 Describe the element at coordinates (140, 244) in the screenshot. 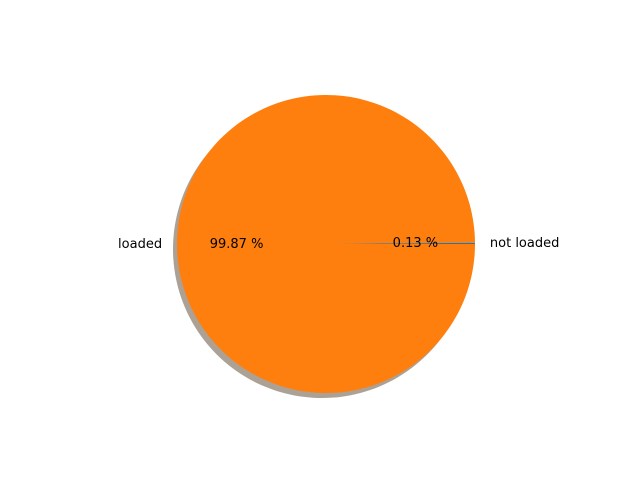

I see `pie-label-loaded: loaded` at that location.